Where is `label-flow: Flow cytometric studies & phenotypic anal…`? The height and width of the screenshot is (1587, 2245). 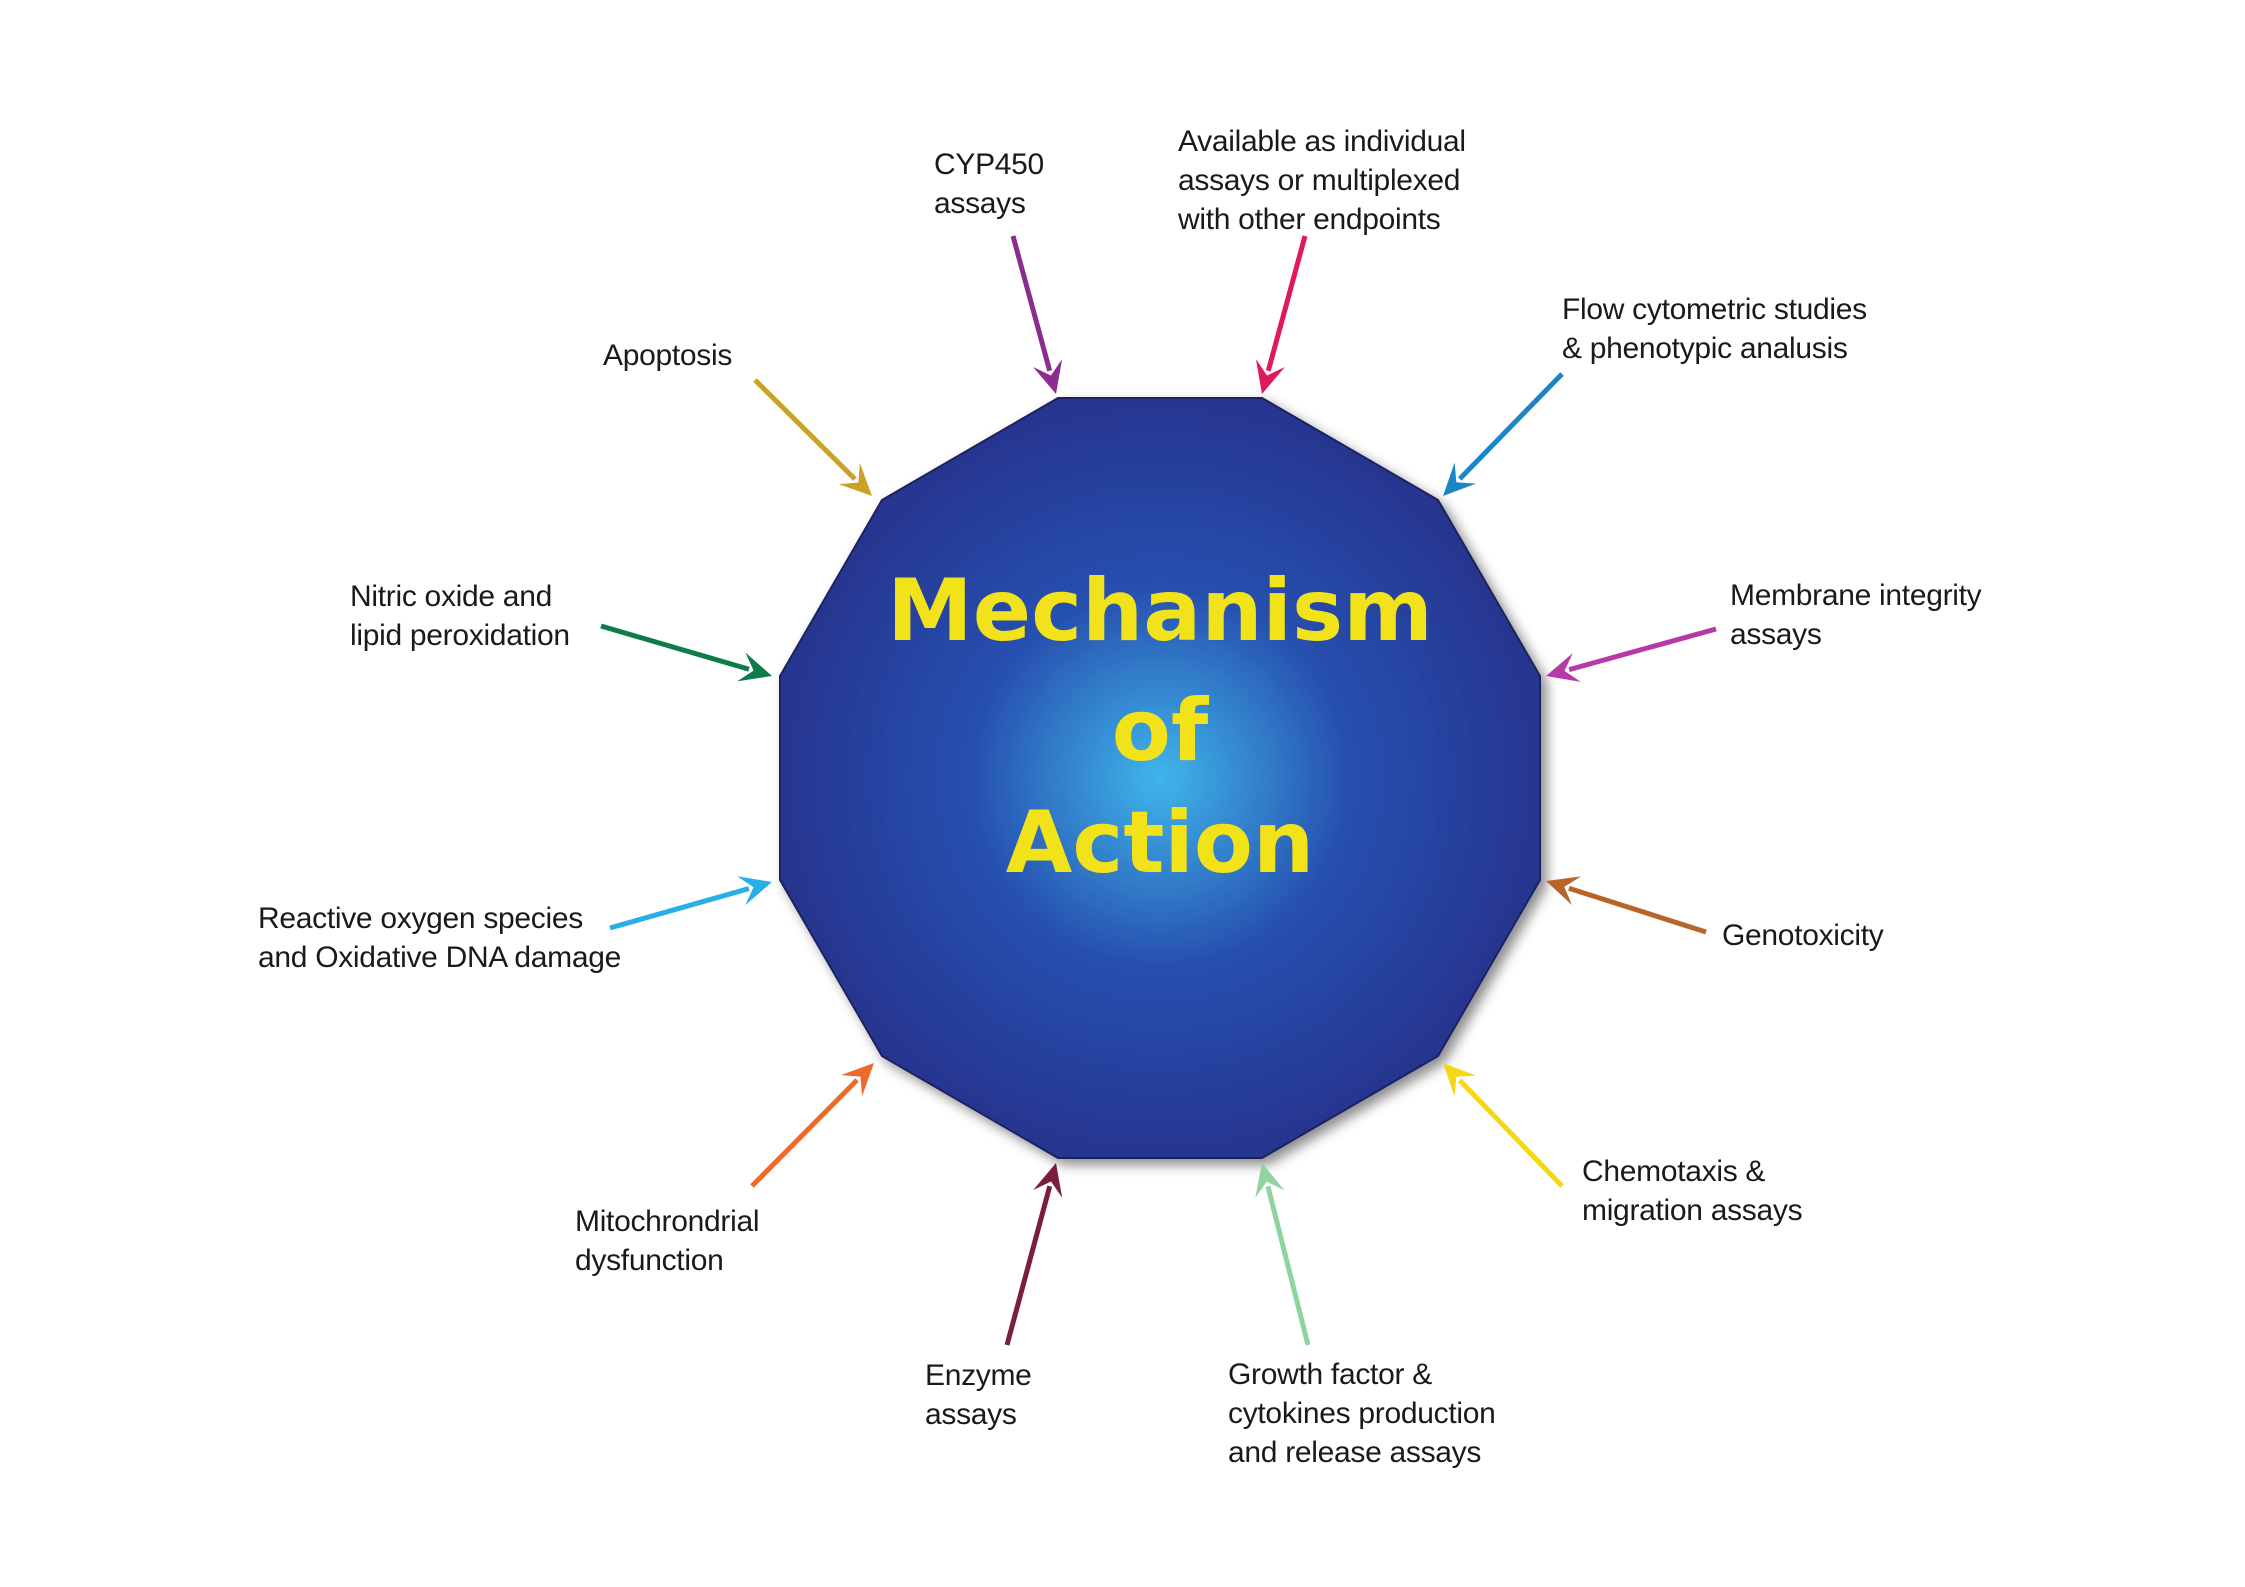
label-flow: Flow cytometric studies & phenotypic anal… is located at coordinates (1714, 329).